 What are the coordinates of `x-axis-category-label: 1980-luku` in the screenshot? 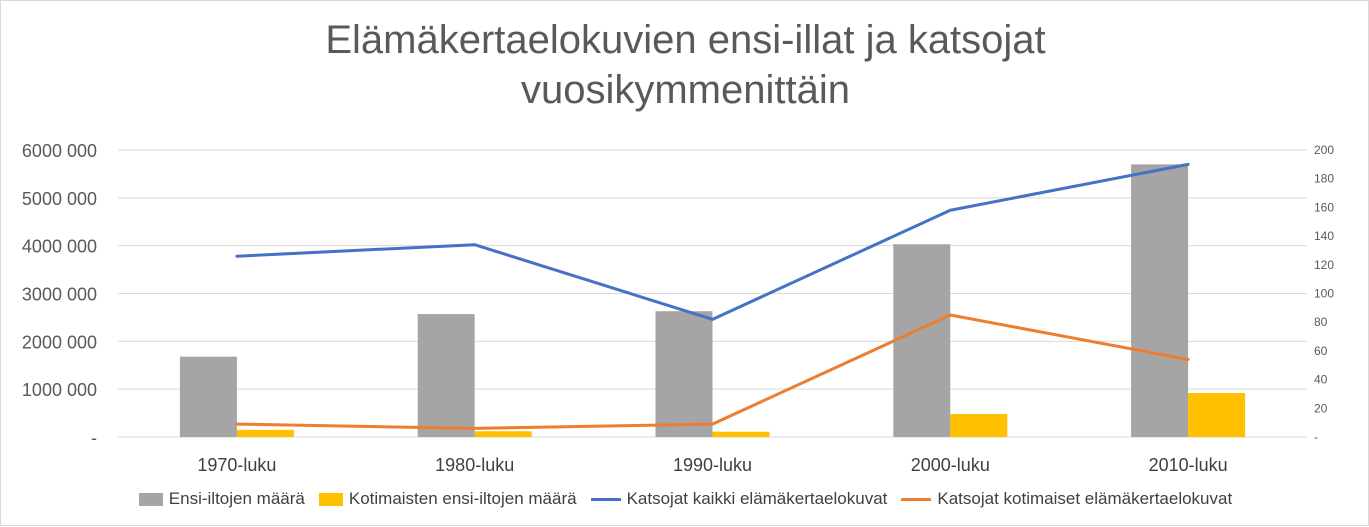 It's located at (474, 465).